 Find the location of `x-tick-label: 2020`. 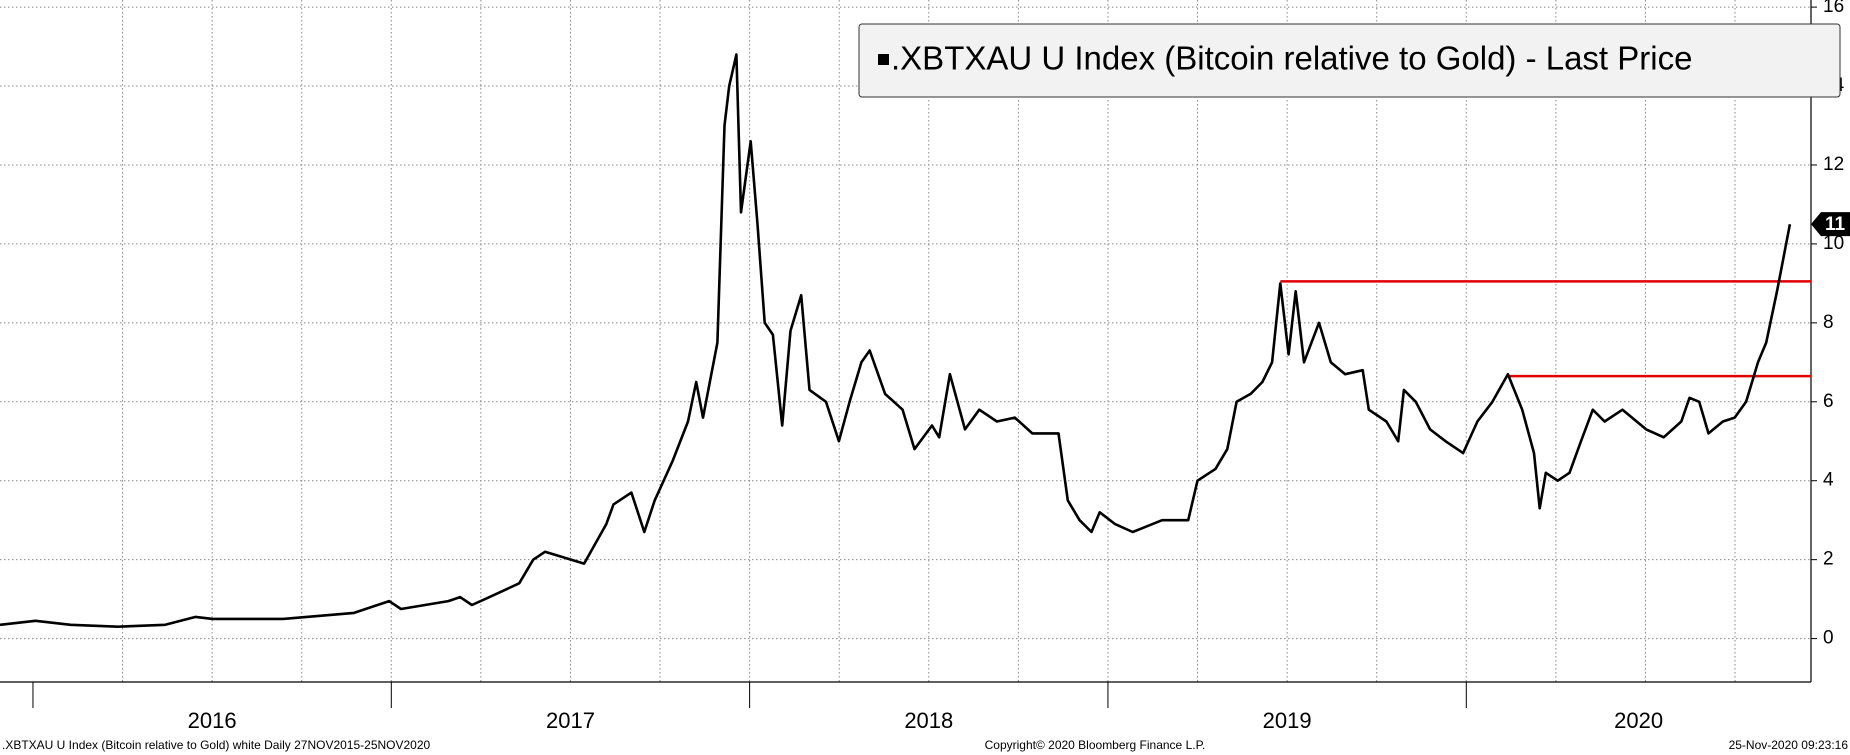

x-tick-label: 2020 is located at coordinates (1638, 720).